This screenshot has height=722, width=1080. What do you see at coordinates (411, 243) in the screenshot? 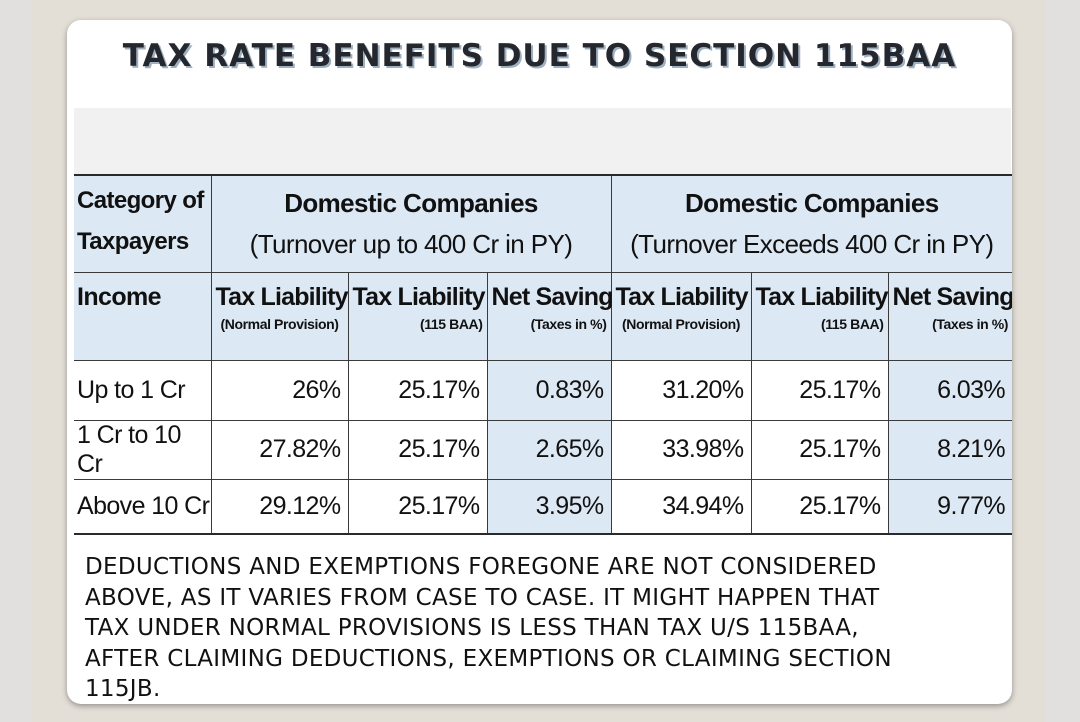
I see `group-1-sub: (Turnover up to 400 Cr in PY)` at bounding box center [411, 243].